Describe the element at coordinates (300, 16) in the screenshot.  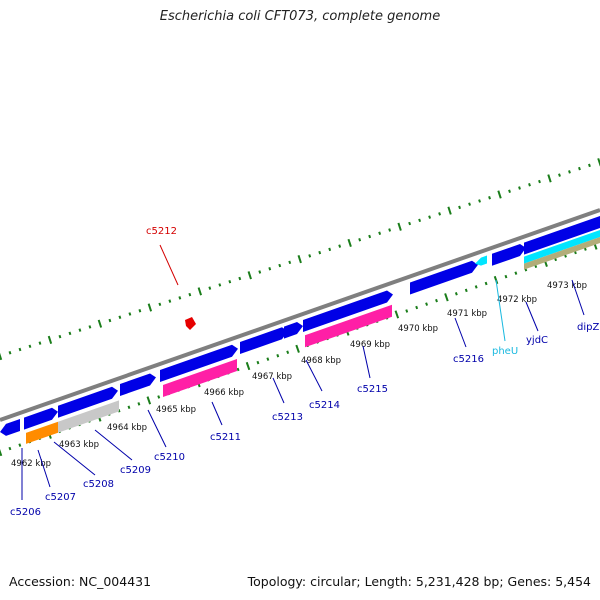
I see `map-title: Escherichia coli CFT073, complete genome` at that location.